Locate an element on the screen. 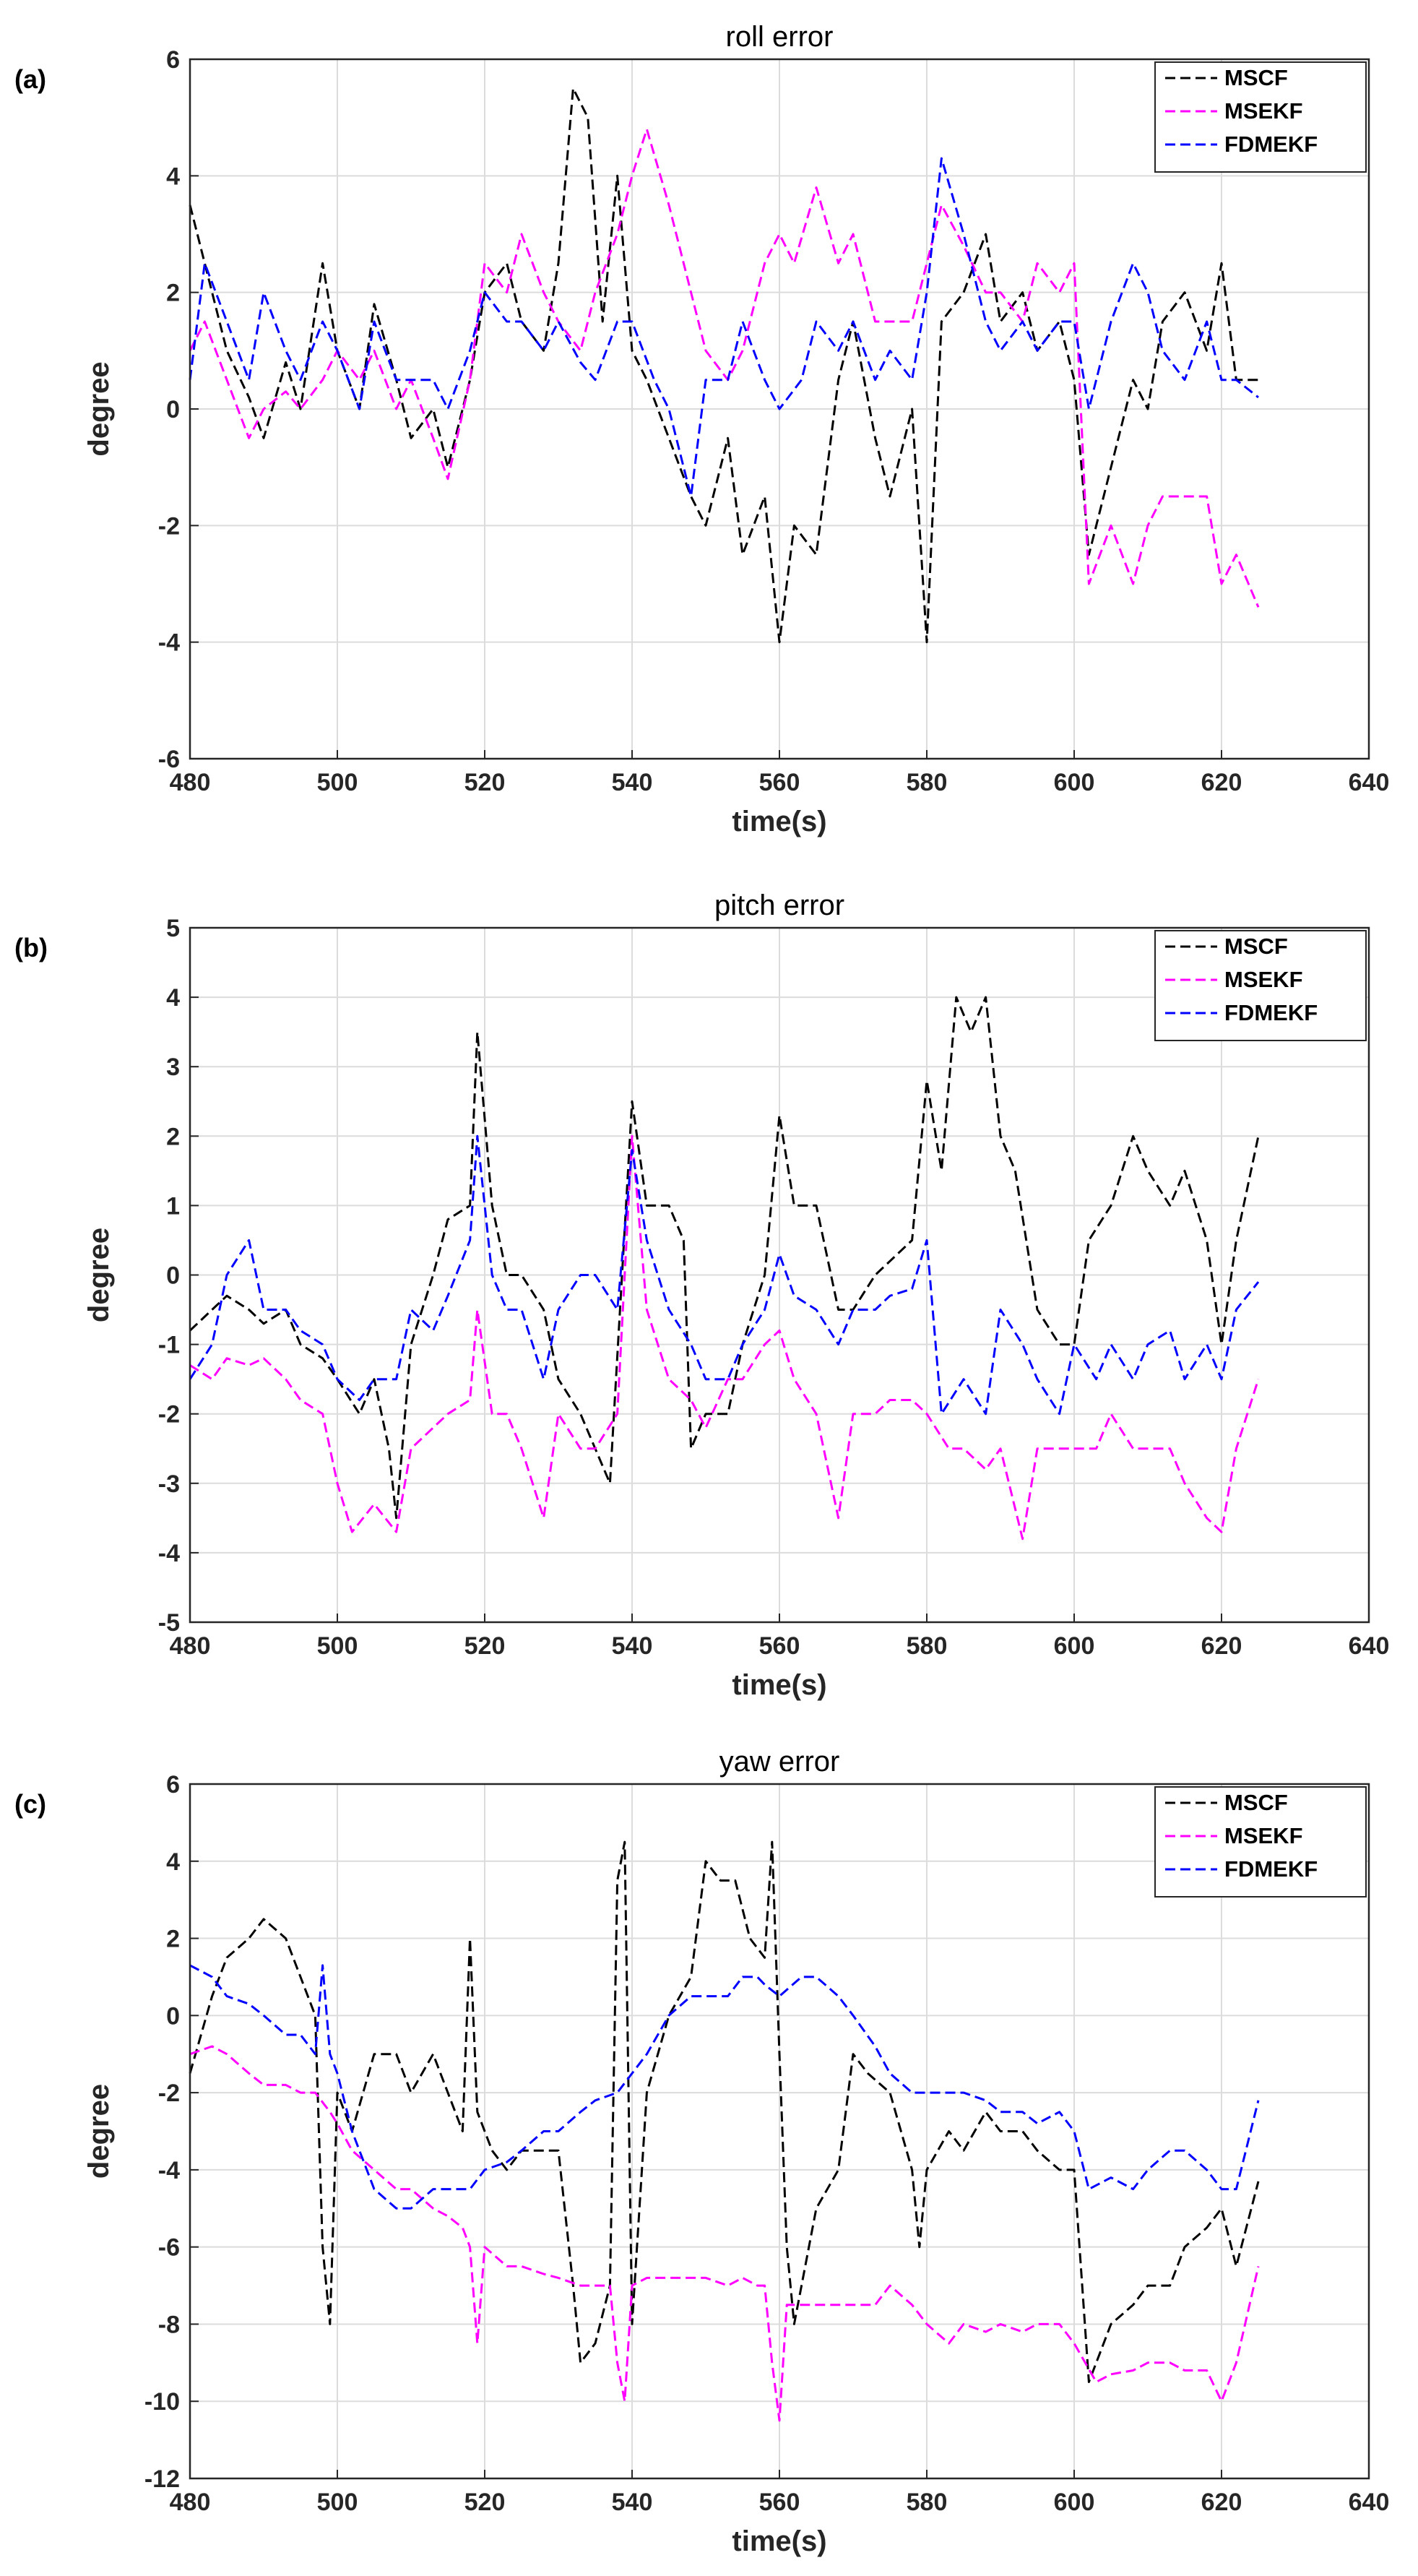 Image resolution: width=1418 pixels, height=2576 pixels. roll-error-x-tick-label: 620 is located at coordinates (1221, 782).